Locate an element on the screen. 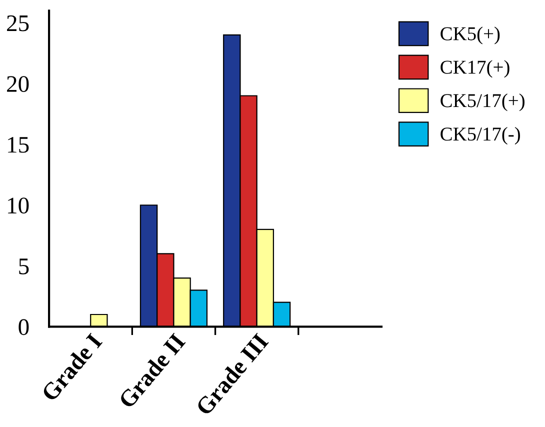 This screenshot has height=427, width=545. y-tick-label: 10 is located at coordinates (18, 206).